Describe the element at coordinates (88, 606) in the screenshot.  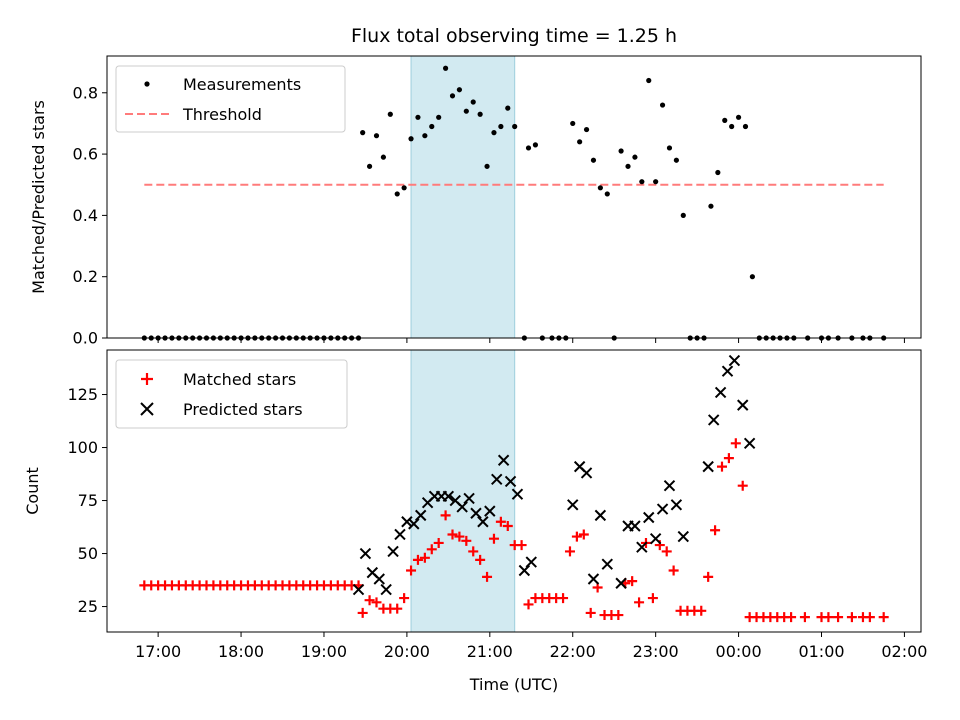
I see `bottom-y-tick-label: 25` at that location.